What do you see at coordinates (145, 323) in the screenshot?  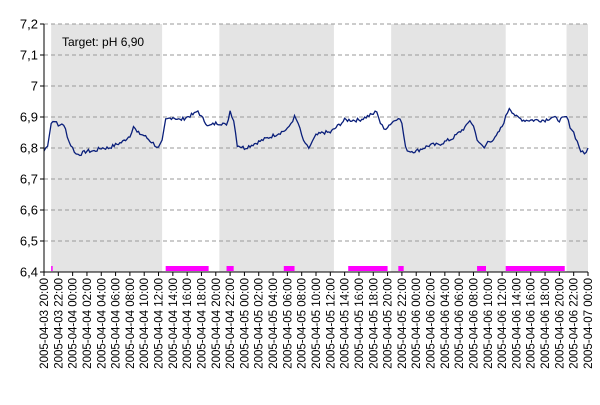 I see `x-tick-label: 2005-04-04 10:00` at bounding box center [145, 323].